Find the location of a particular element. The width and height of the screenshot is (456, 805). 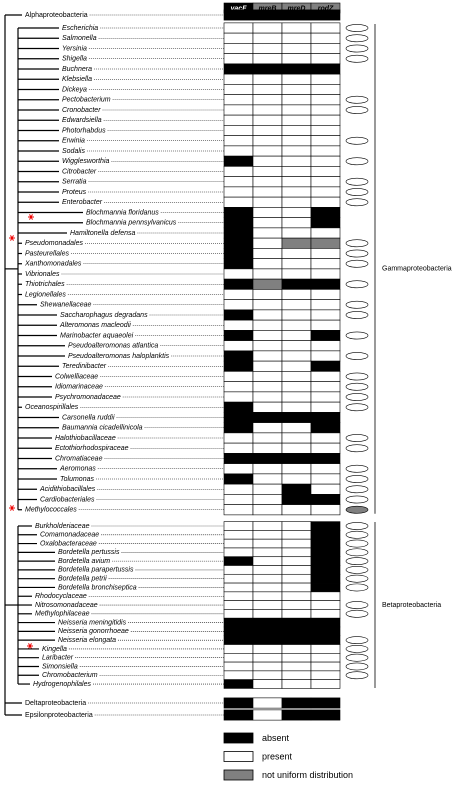

taxon-name: Erwinia is located at coordinates (73, 141).